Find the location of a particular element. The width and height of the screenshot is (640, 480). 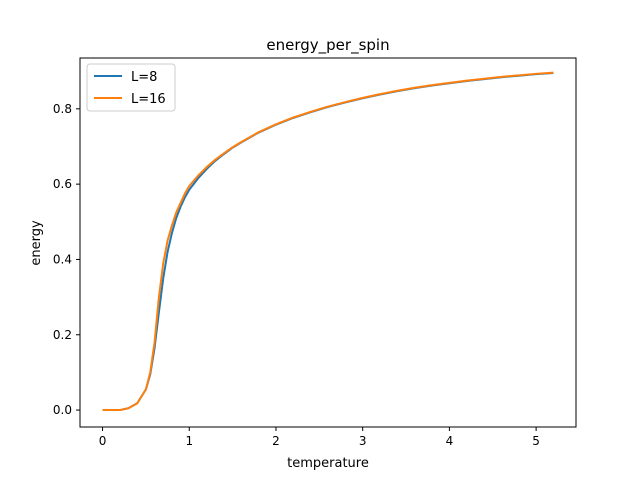

y-tick-label: 0.6 is located at coordinates (62, 184).